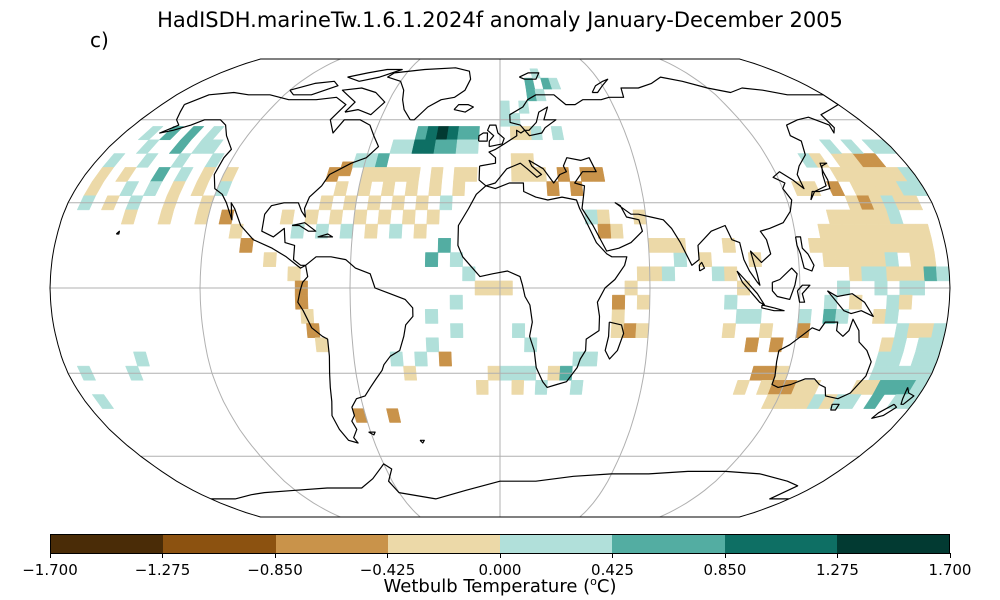  Describe the element at coordinates (275, 570) in the screenshot. I see `colorbar-tick-label: −0.850` at that location.